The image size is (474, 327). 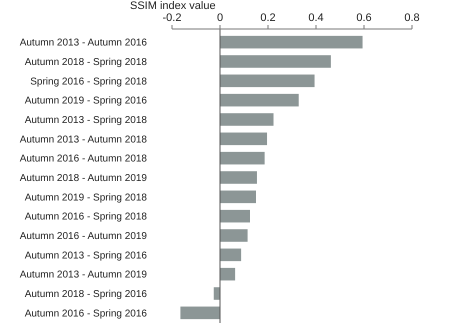 What do you see at coordinates (268, 18) in the screenshot?
I see `x-tick-label: 0.2` at bounding box center [268, 18].